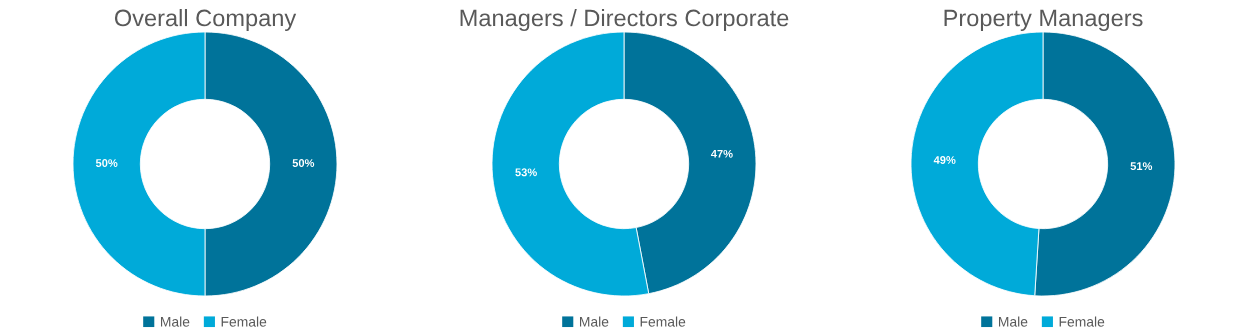  What do you see at coordinates (1043, 20) in the screenshot?
I see `chart-title: Property Managers` at bounding box center [1043, 20].